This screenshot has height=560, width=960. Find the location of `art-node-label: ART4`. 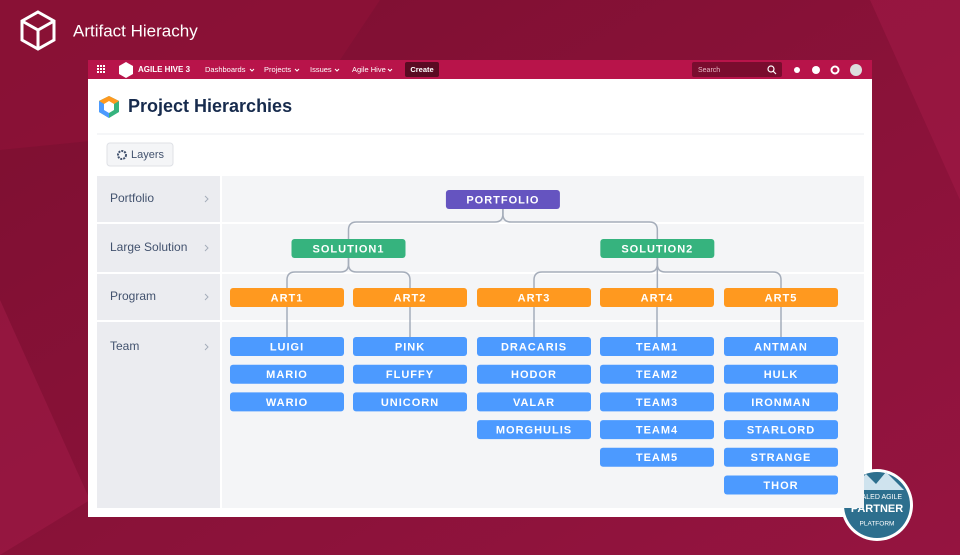

art-node-label: ART4 is located at coordinates (657, 298).